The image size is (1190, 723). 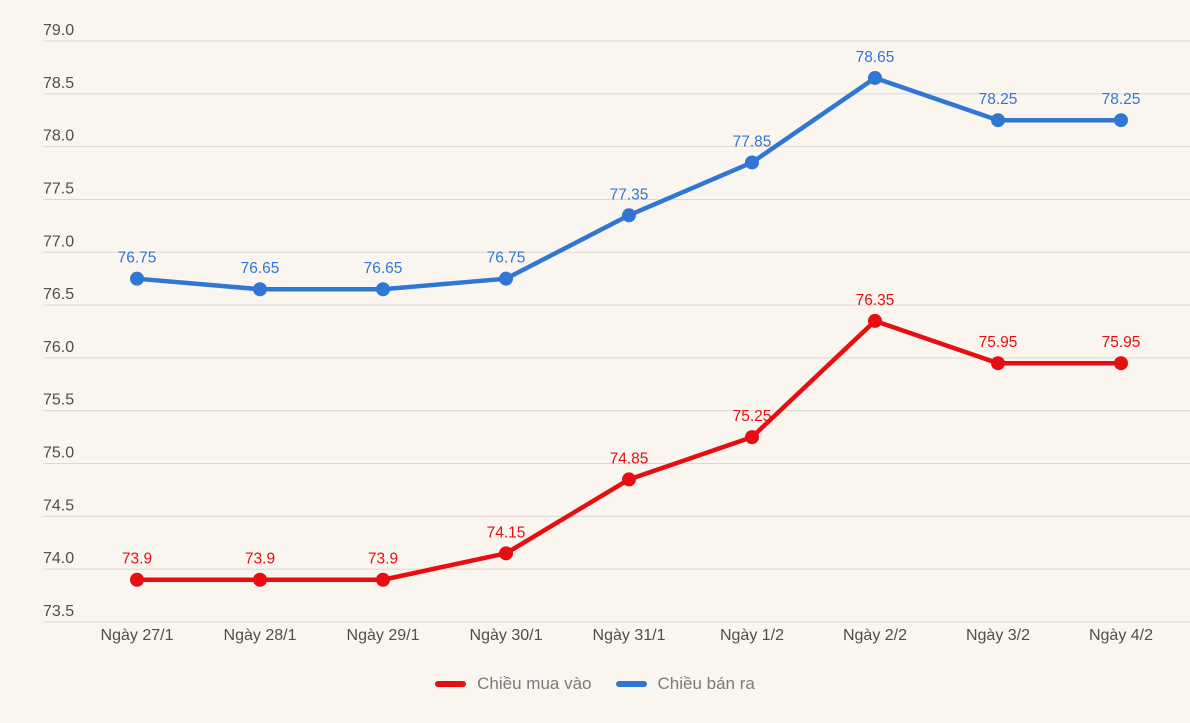 What do you see at coordinates (58, 400) in the screenshot?
I see `y-axis-tick-label: 75.5` at bounding box center [58, 400].